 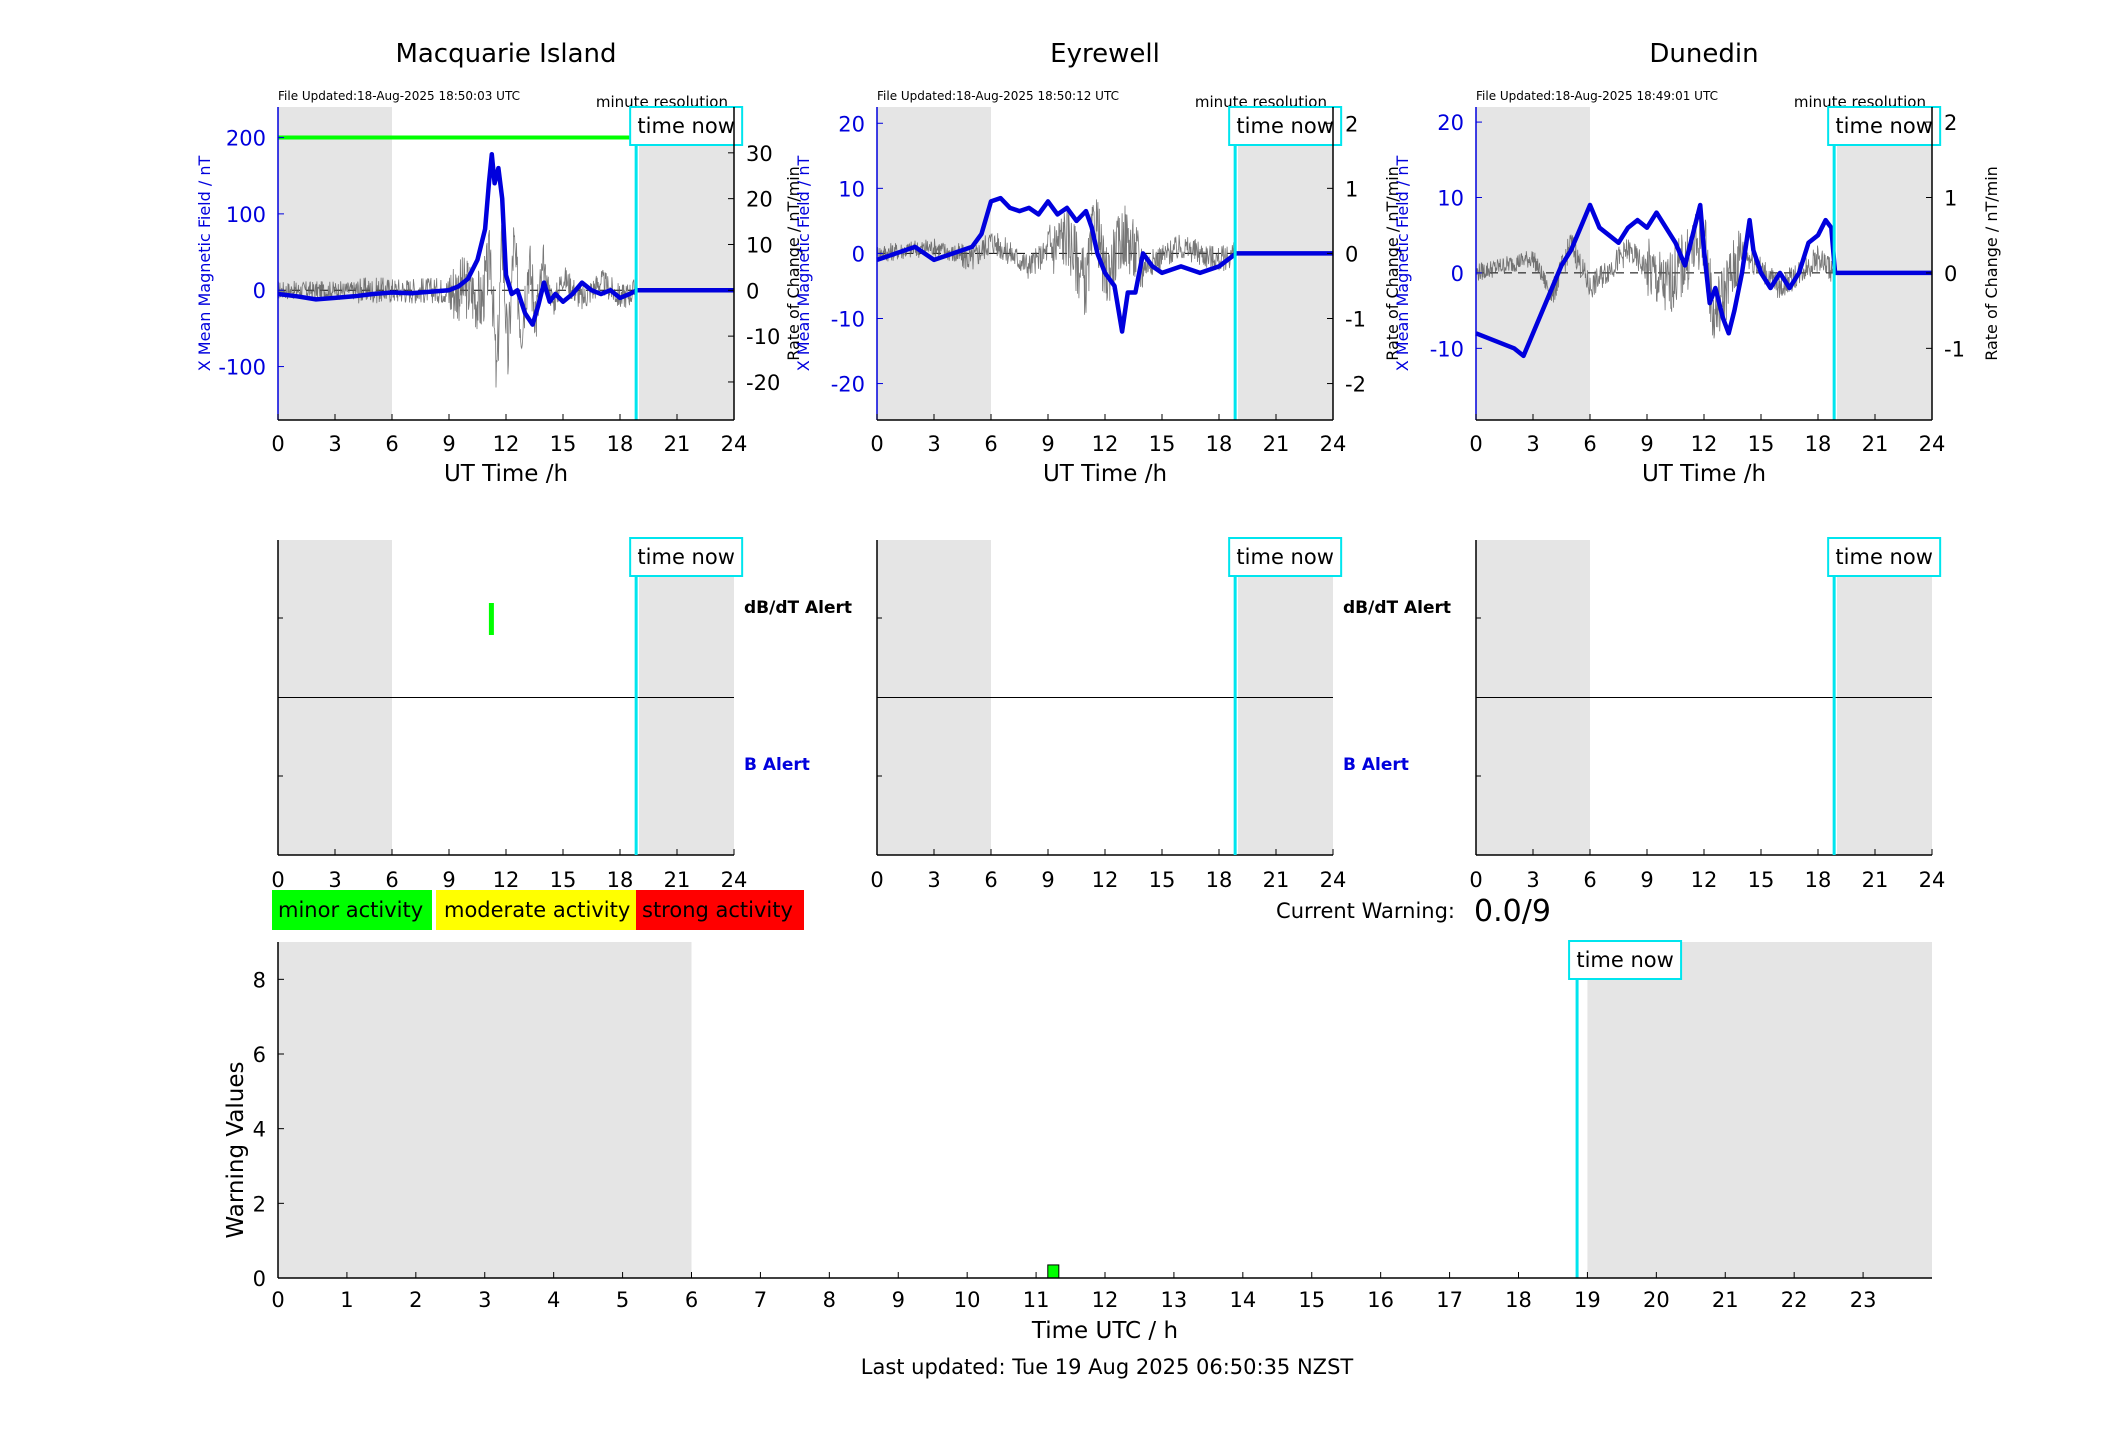 What do you see at coordinates (1863, 1300) in the screenshot?
I see `x-tick-label: 23` at bounding box center [1863, 1300].